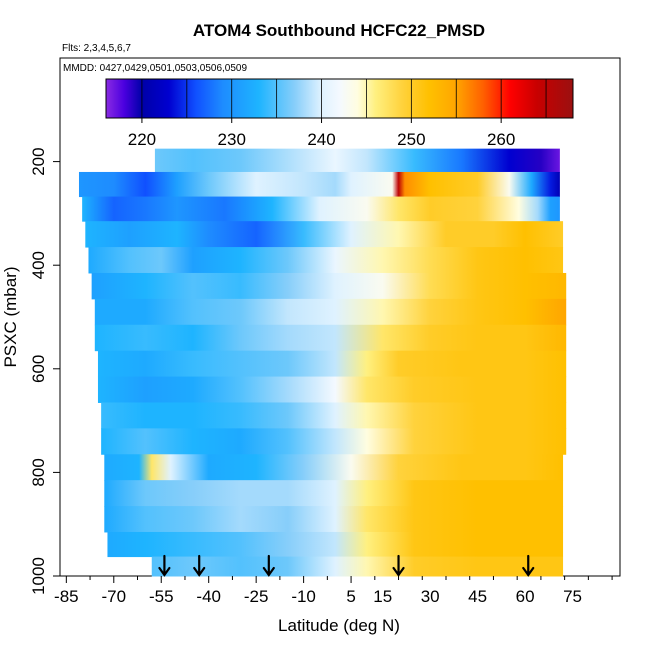 This screenshot has width=650, height=655. I want to click on colorbar-tick-label: 230, so click(232, 139).